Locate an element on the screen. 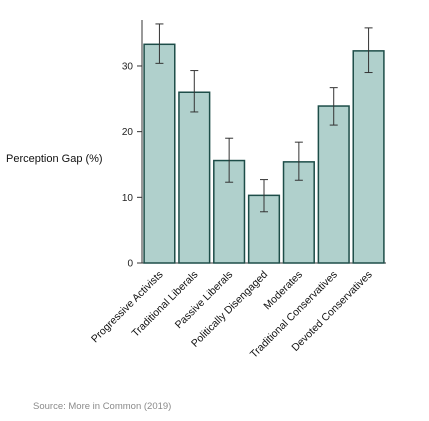  y-ticks: 0 10 20 30 is located at coordinates (132, 165).